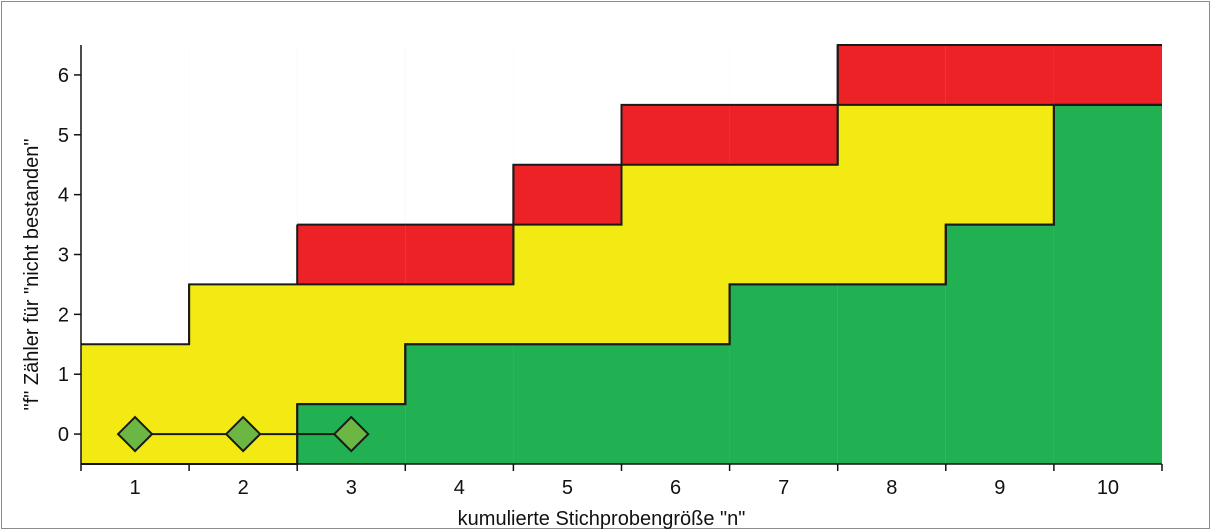 Image resolution: width=1213 pixels, height=532 pixels. What do you see at coordinates (675, 488) in the screenshot?
I see `x-tick-label-6: 6` at bounding box center [675, 488].